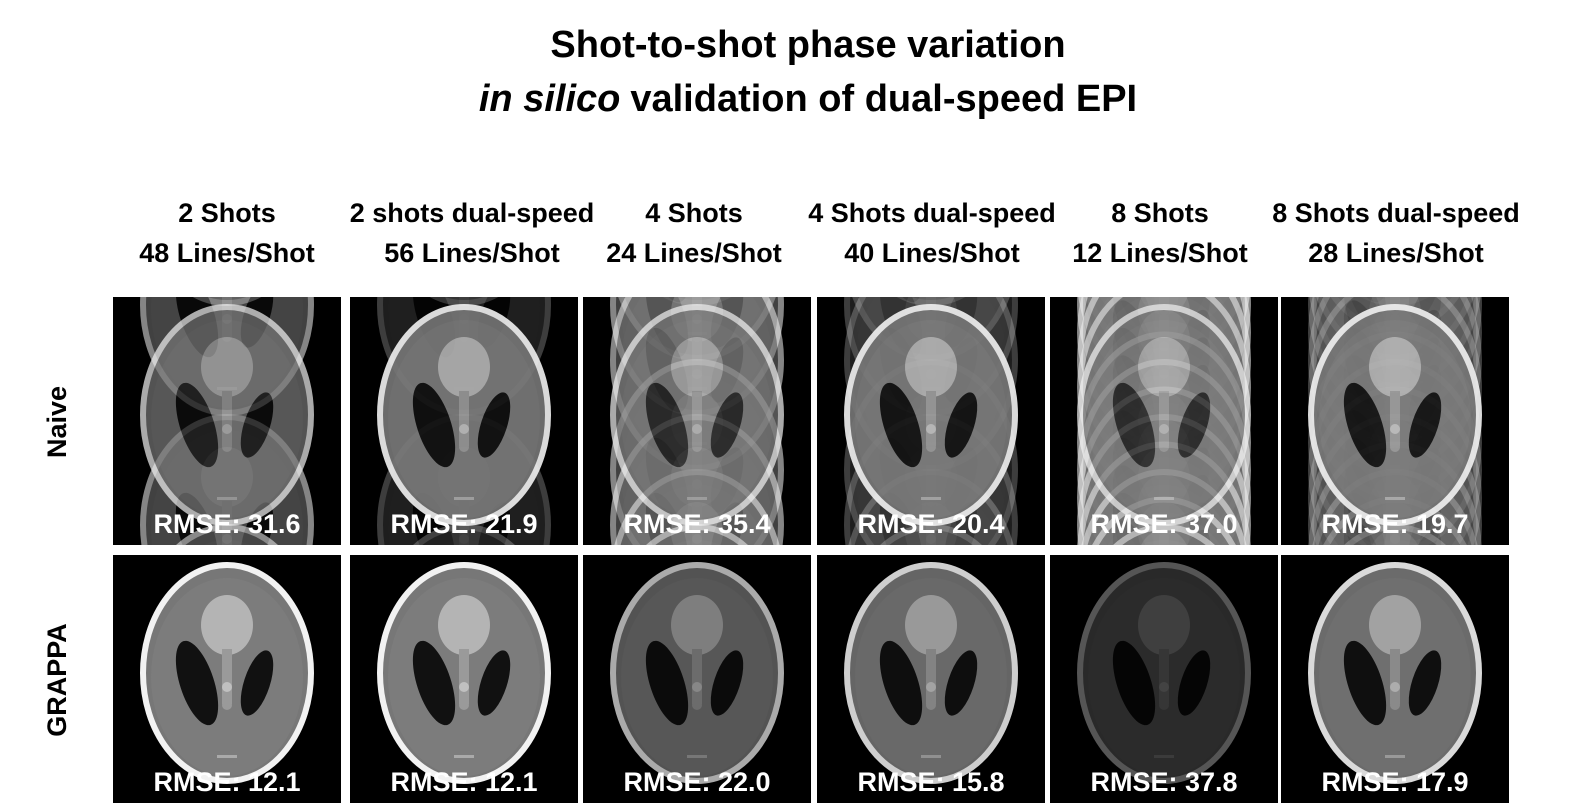 Image resolution: width=1570 pixels, height=806 pixels. Describe the element at coordinates (696, 782) in the screenshot. I see `rmse-label: RMSE: 22.0` at that location.